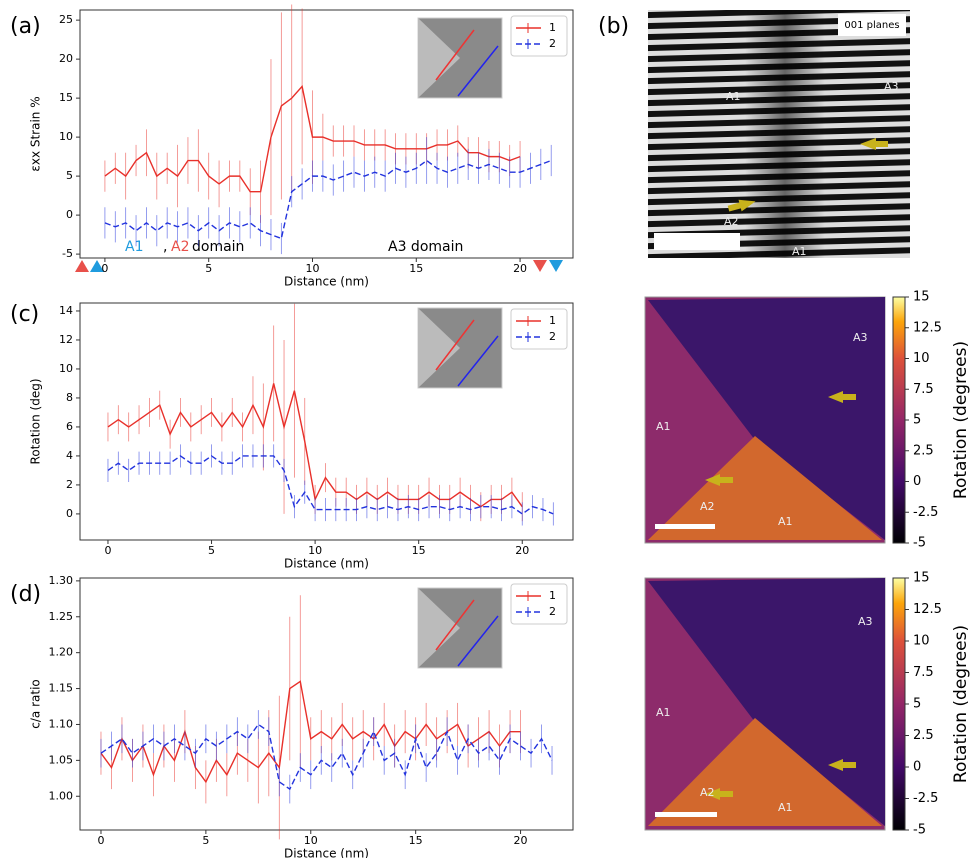 The height and width of the screenshot is (858, 972). What do you see at coordinates (69, 426) in the screenshot?
I see `y-tick-label: 6` at bounding box center [69, 426].